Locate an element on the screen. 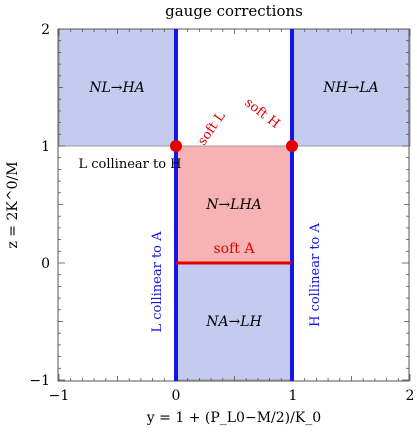 This screenshot has height=436, width=417. x-tick-label: 1 is located at coordinates (293, 396).